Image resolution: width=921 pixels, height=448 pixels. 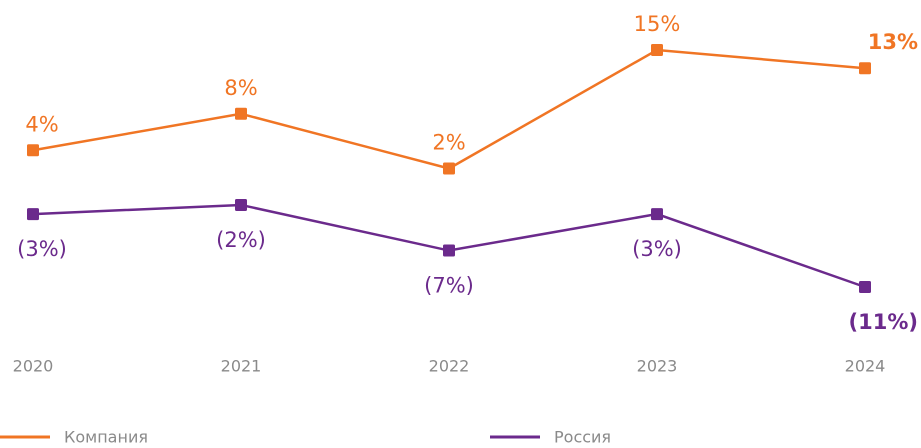 I want to click on x-tick-label: 2022, so click(x=449, y=366).